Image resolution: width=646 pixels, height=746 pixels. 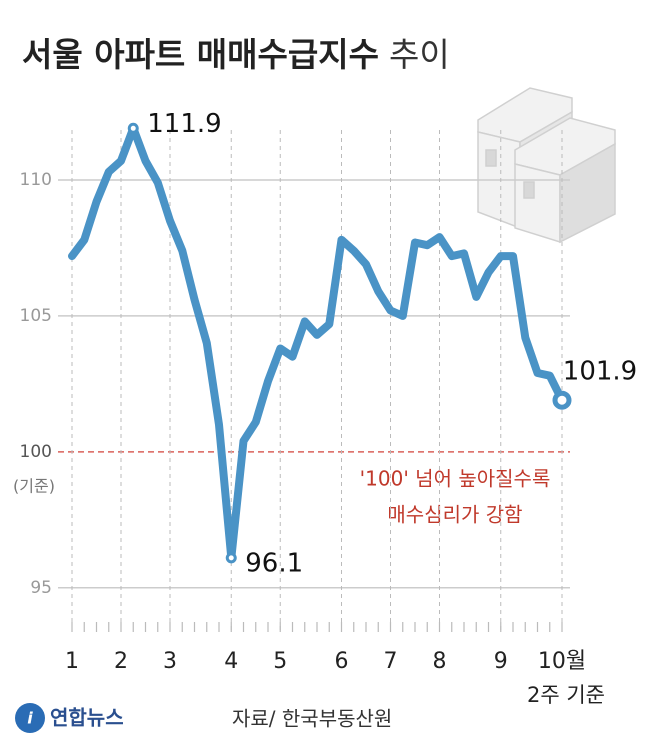 I want to click on y-tick-label: 105, so click(x=36, y=316).